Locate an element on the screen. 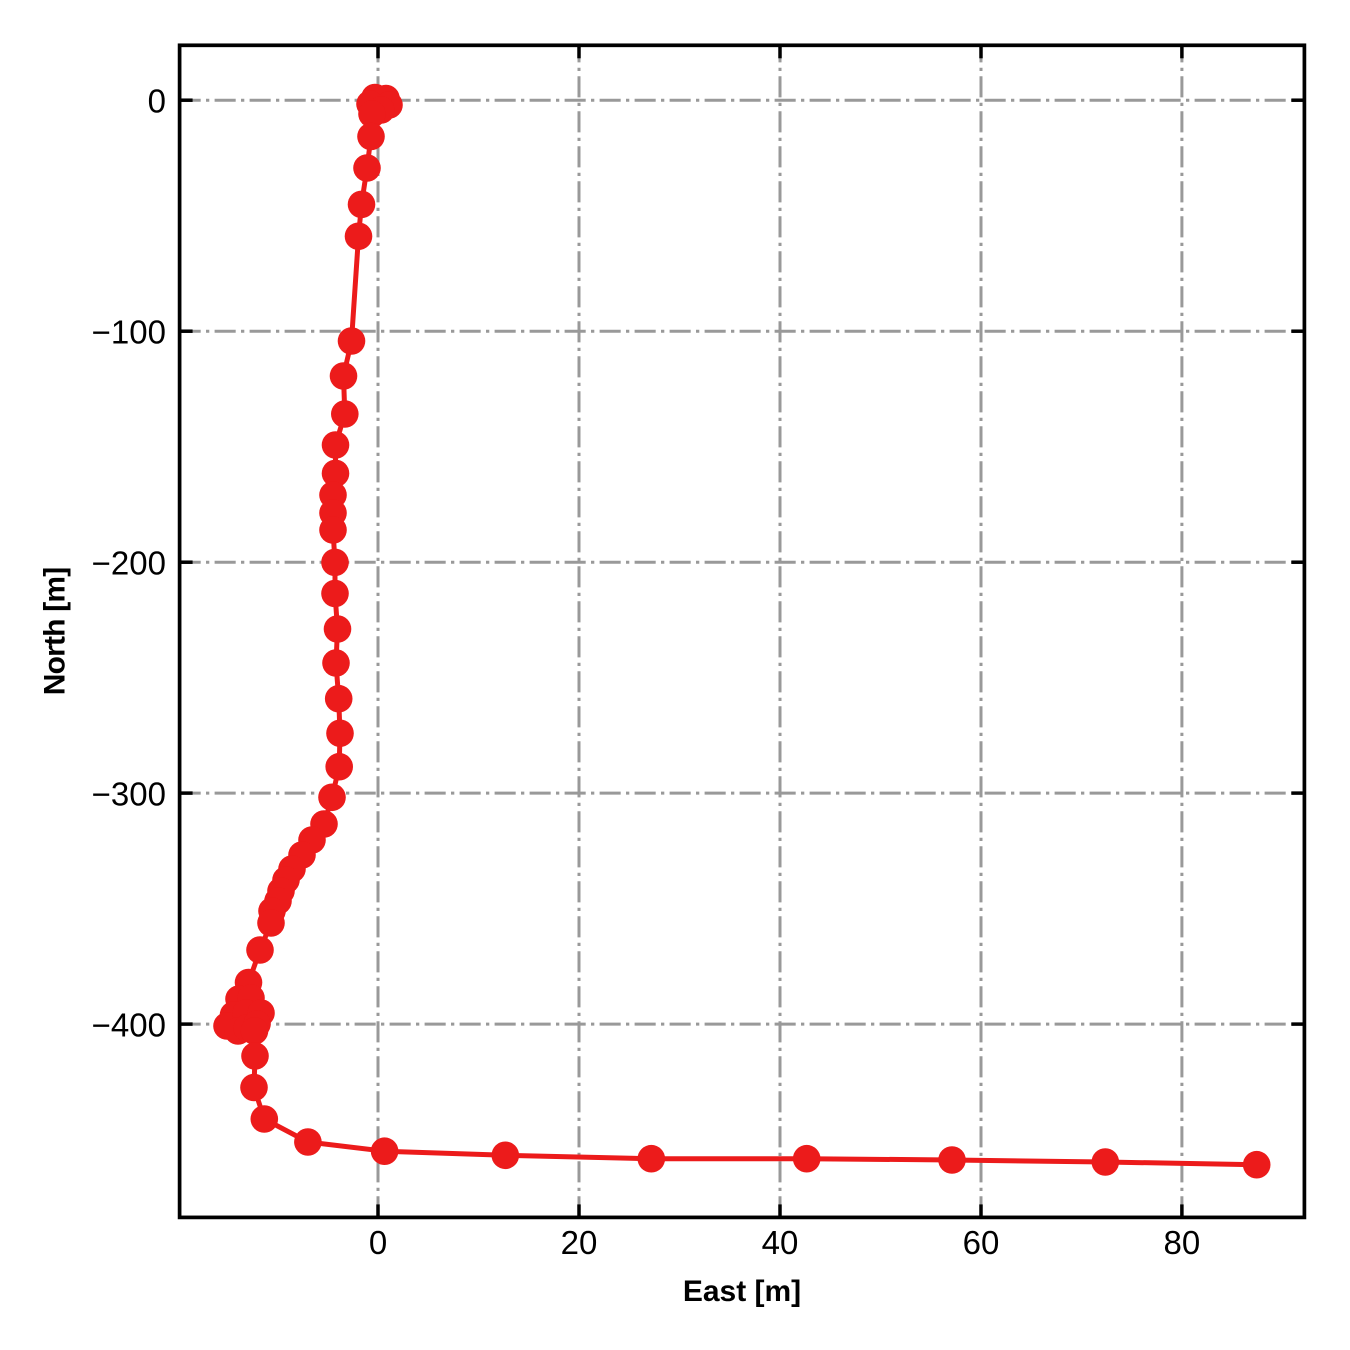 Image resolution: width=1350 pixels, height=1350 pixels. svg-text: 60 is located at coordinates (981, 1242).